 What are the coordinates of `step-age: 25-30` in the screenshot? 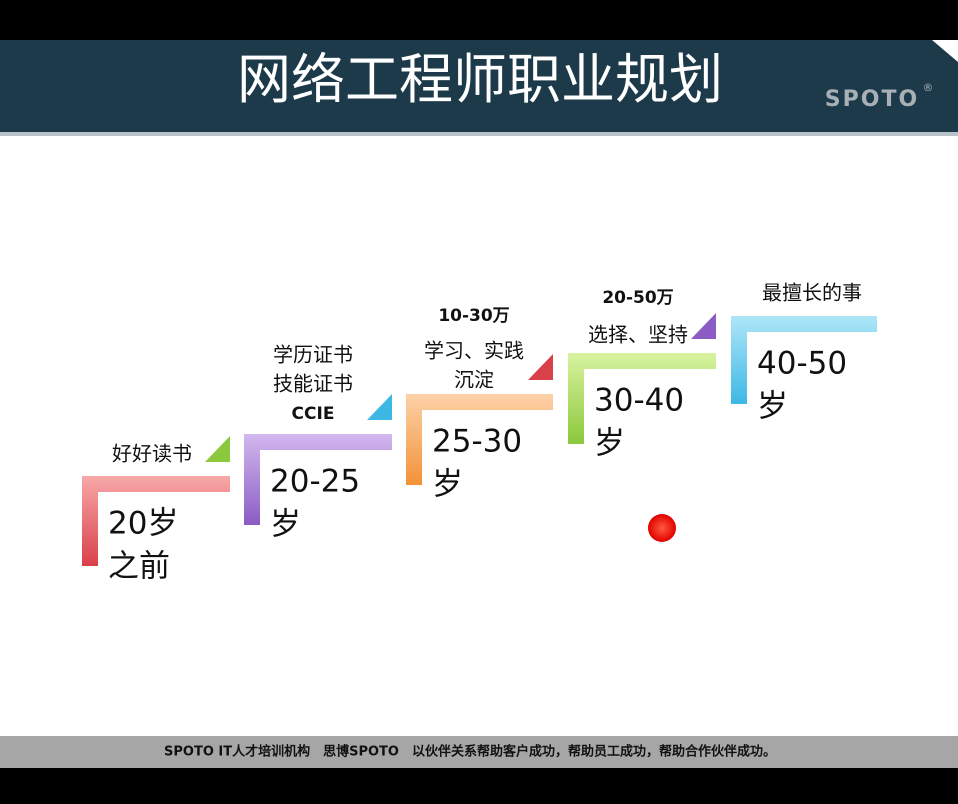 It's located at (477, 442).